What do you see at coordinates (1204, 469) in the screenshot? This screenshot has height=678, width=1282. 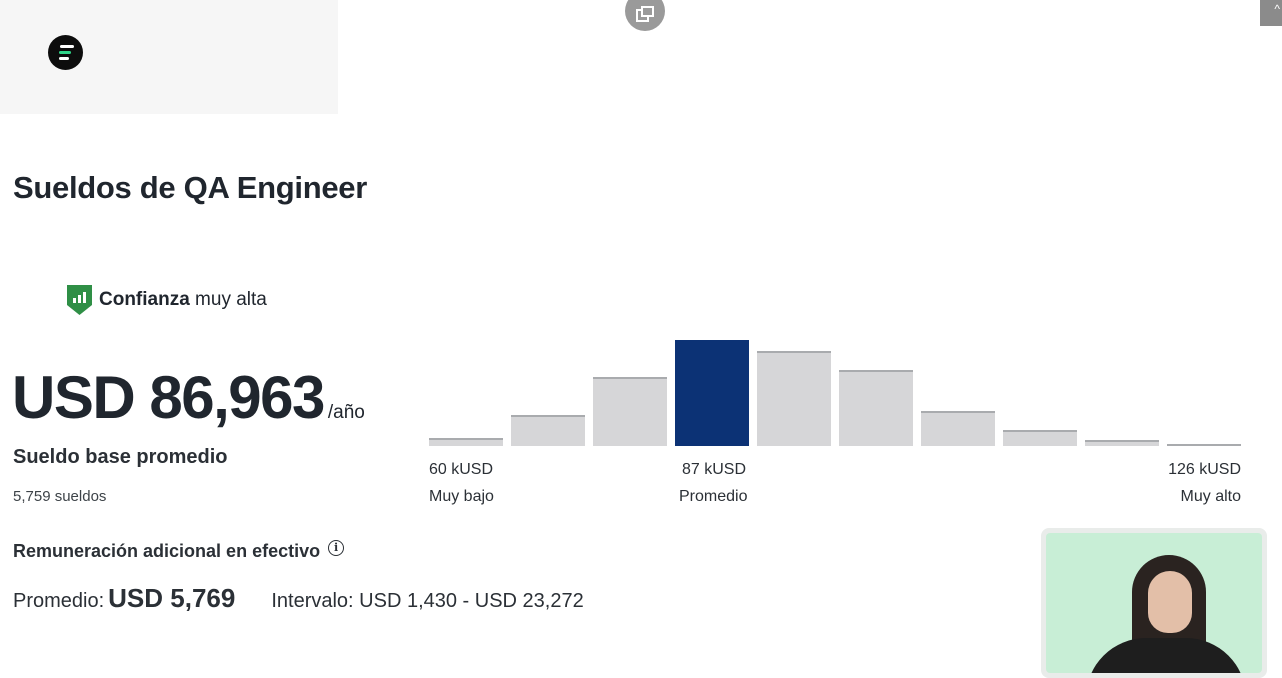 I see `high-value-label: 126 kUSD` at bounding box center [1204, 469].